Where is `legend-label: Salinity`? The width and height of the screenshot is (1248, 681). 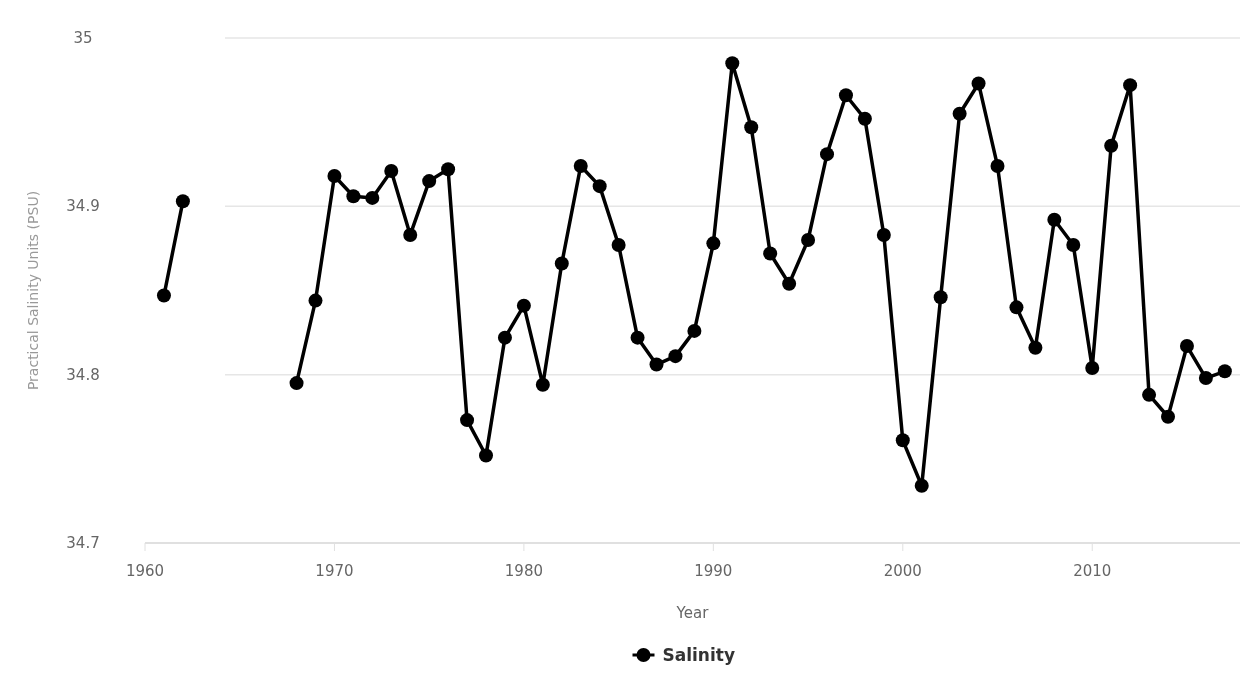 legend-label: Salinity is located at coordinates (699, 655).